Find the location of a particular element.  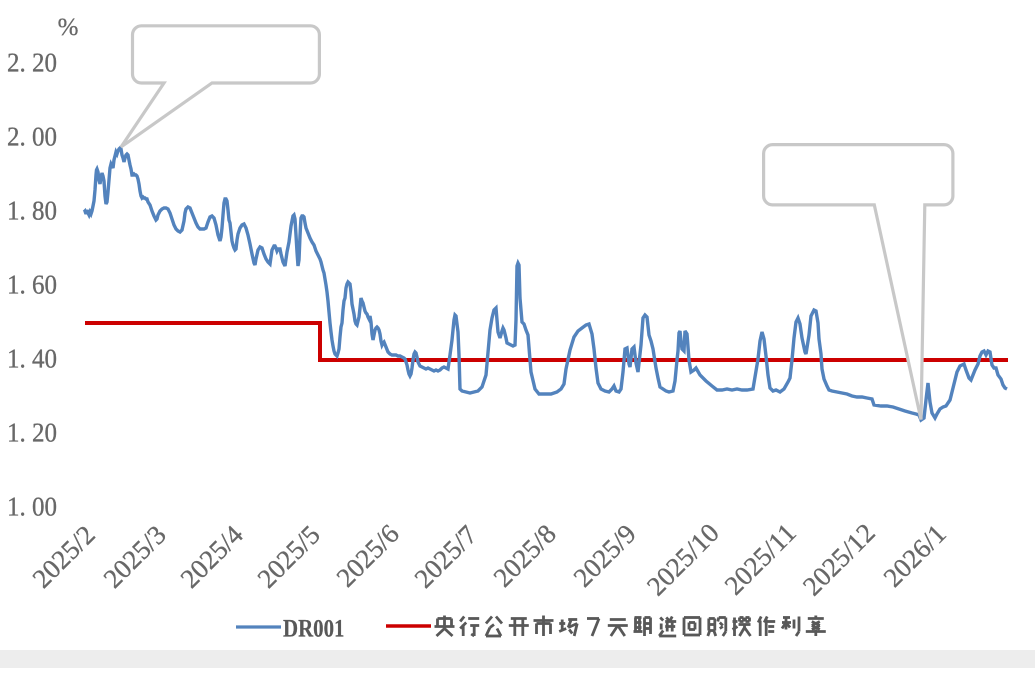

svg-text: 2. 00 is located at coordinates (32, 137).